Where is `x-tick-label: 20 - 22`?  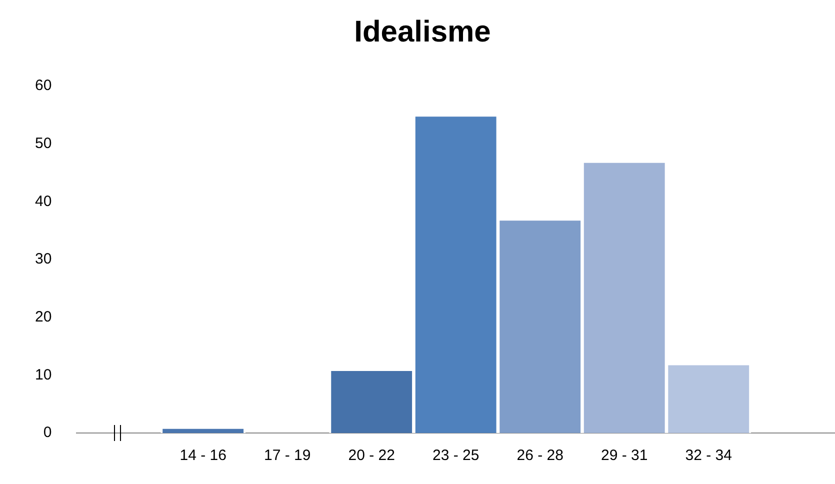 x-tick-label: 20 - 22 is located at coordinates (371, 455).